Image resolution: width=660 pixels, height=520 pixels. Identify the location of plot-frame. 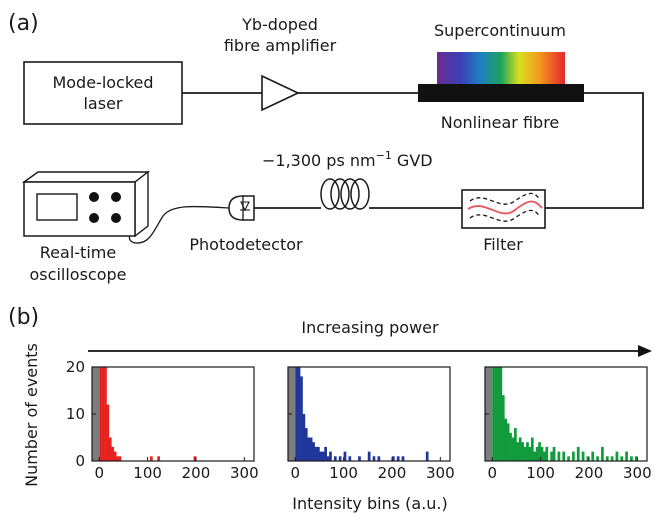
(173, 414).